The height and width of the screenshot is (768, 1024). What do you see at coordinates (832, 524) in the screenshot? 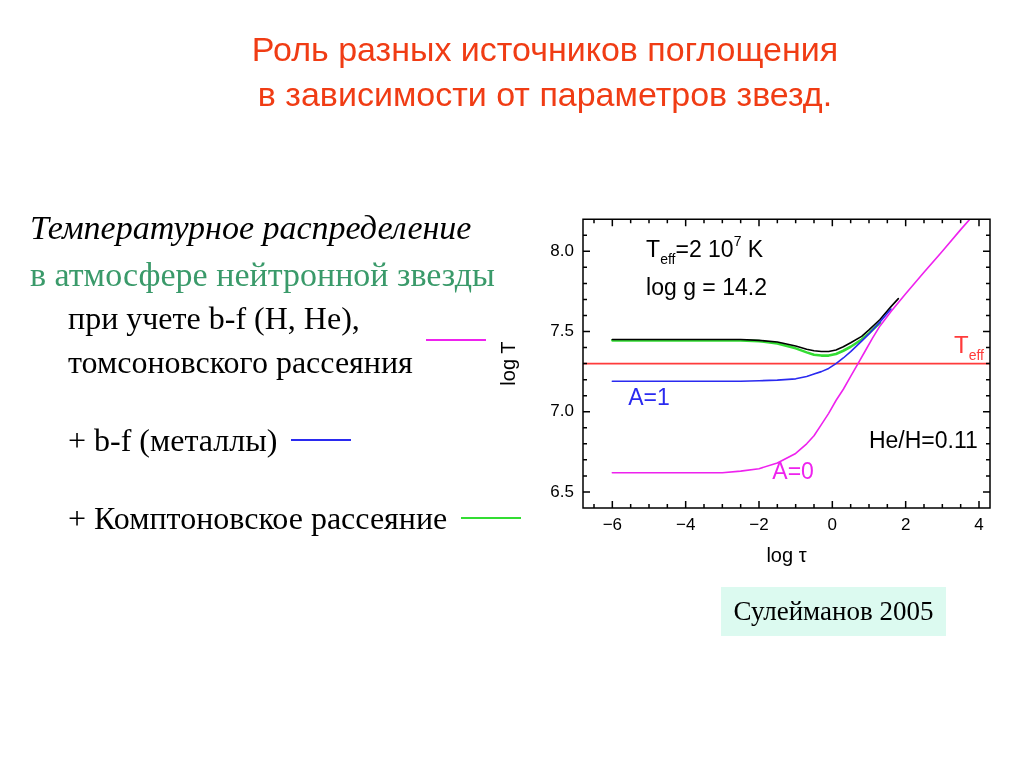
I see `x-tick-label: 0` at bounding box center [832, 524].